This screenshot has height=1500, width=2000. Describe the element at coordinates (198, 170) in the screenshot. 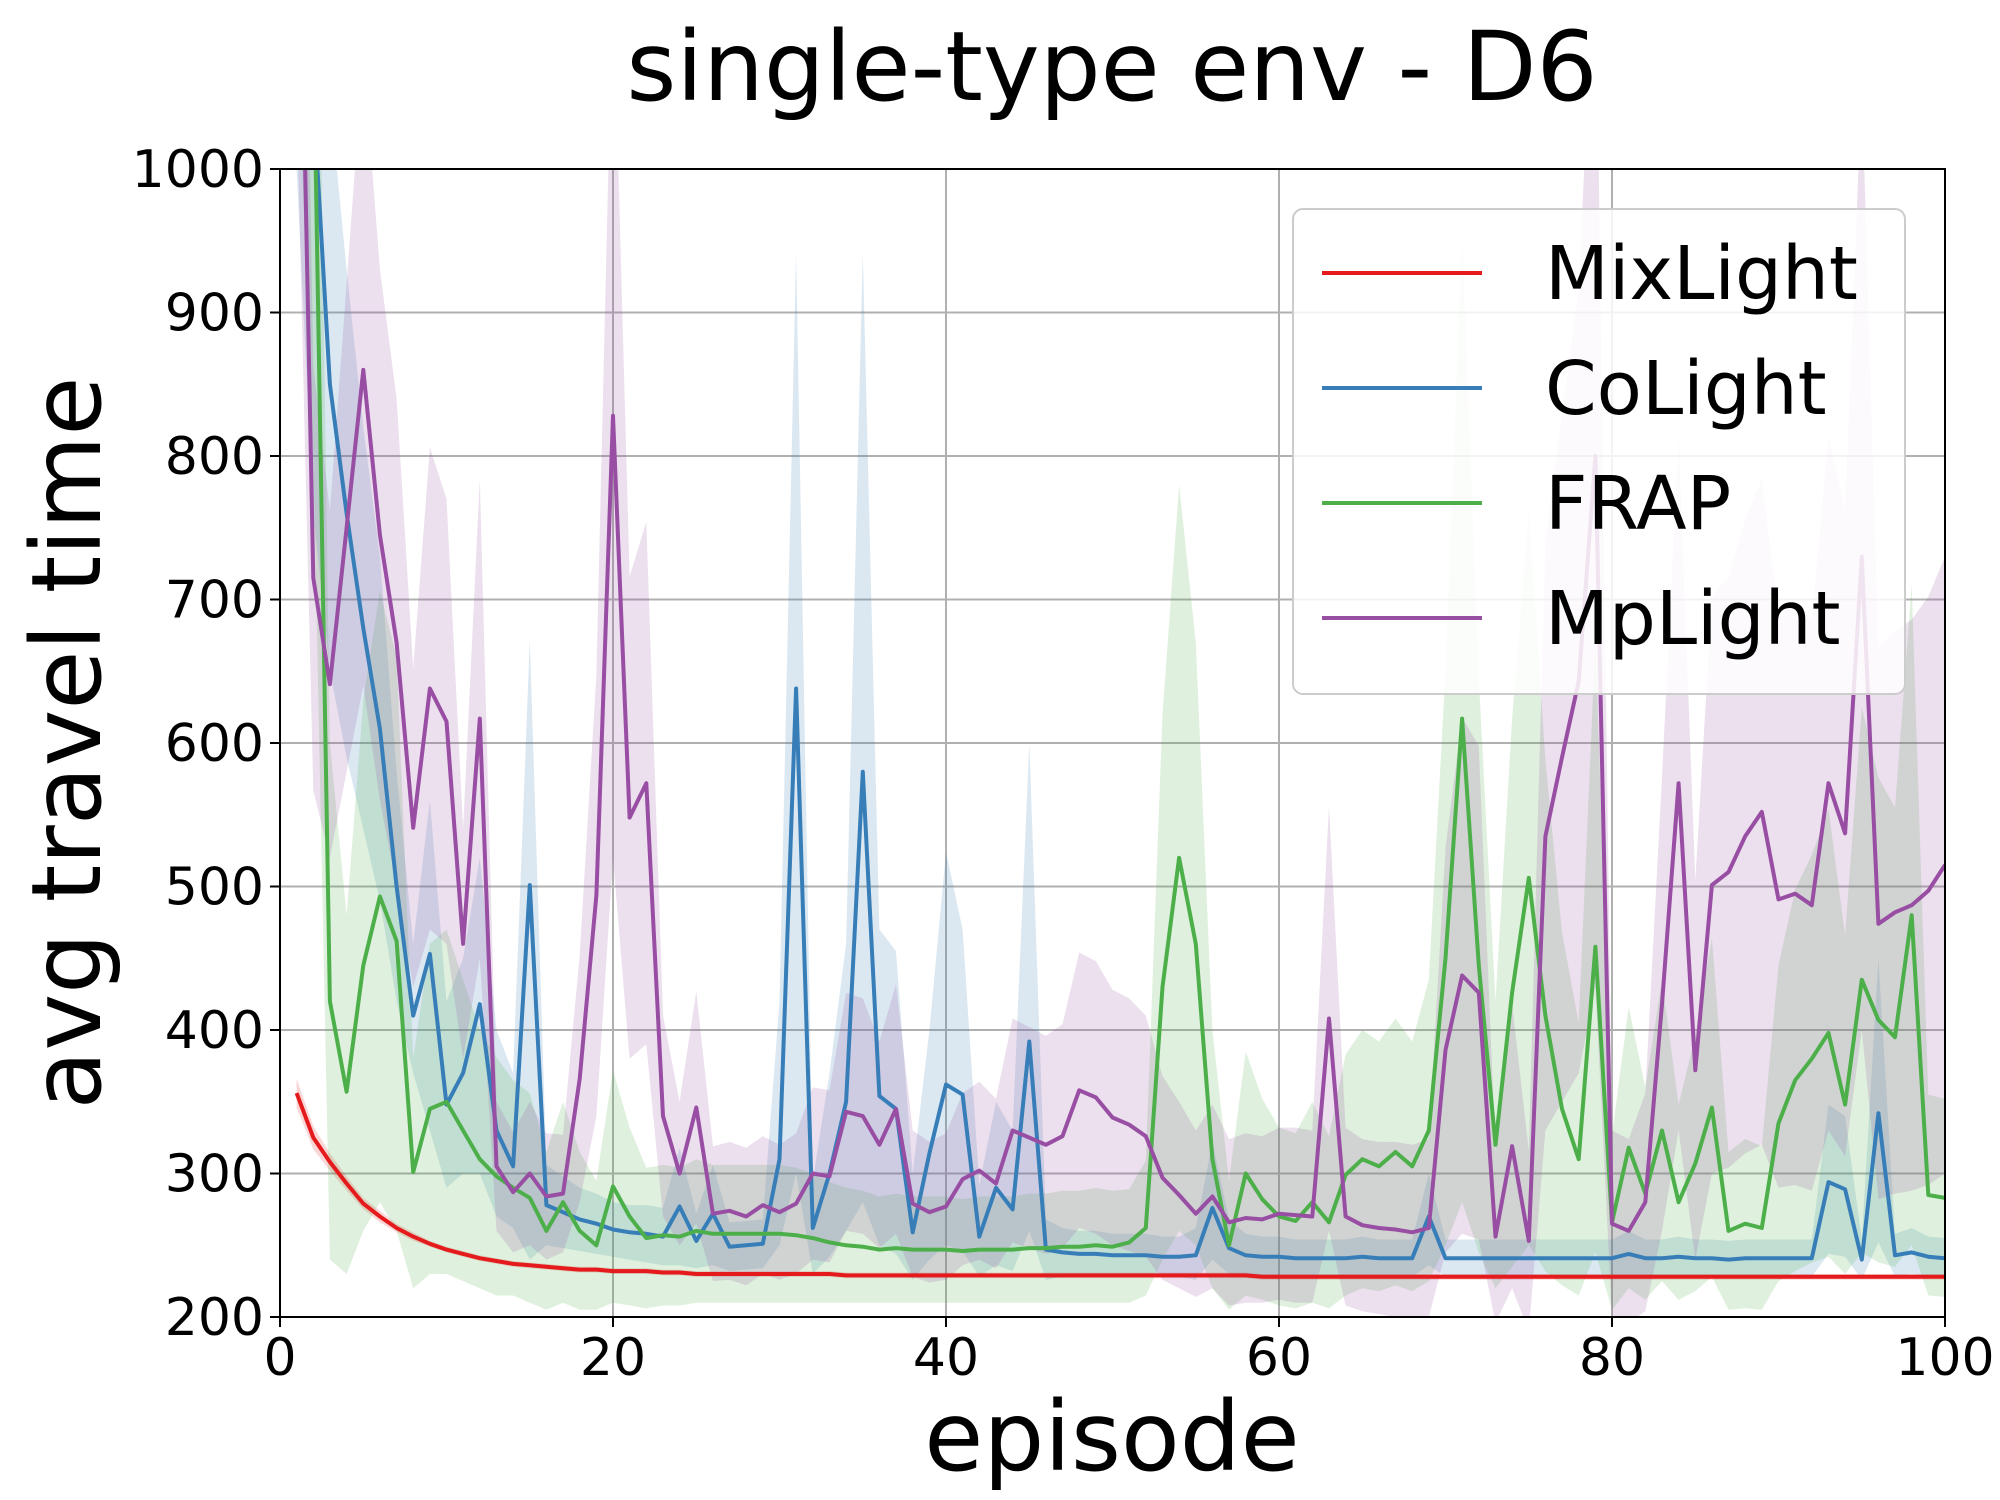

I see `y-tick-label: 1000` at that location.